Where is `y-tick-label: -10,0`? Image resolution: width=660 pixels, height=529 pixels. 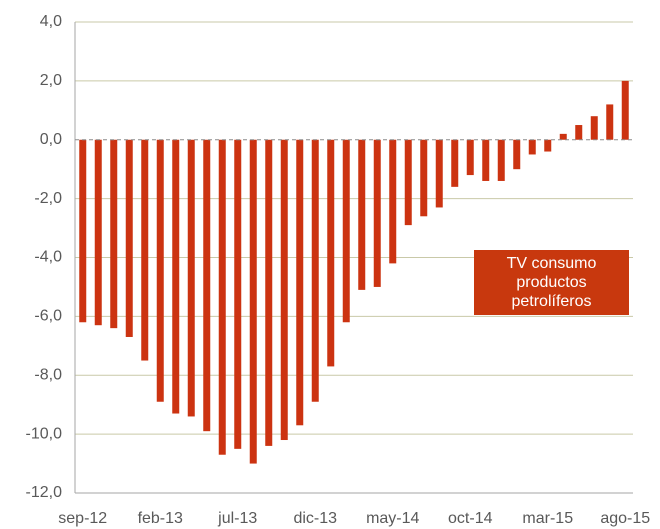
y-tick-label: -10,0 is located at coordinates (44, 433).